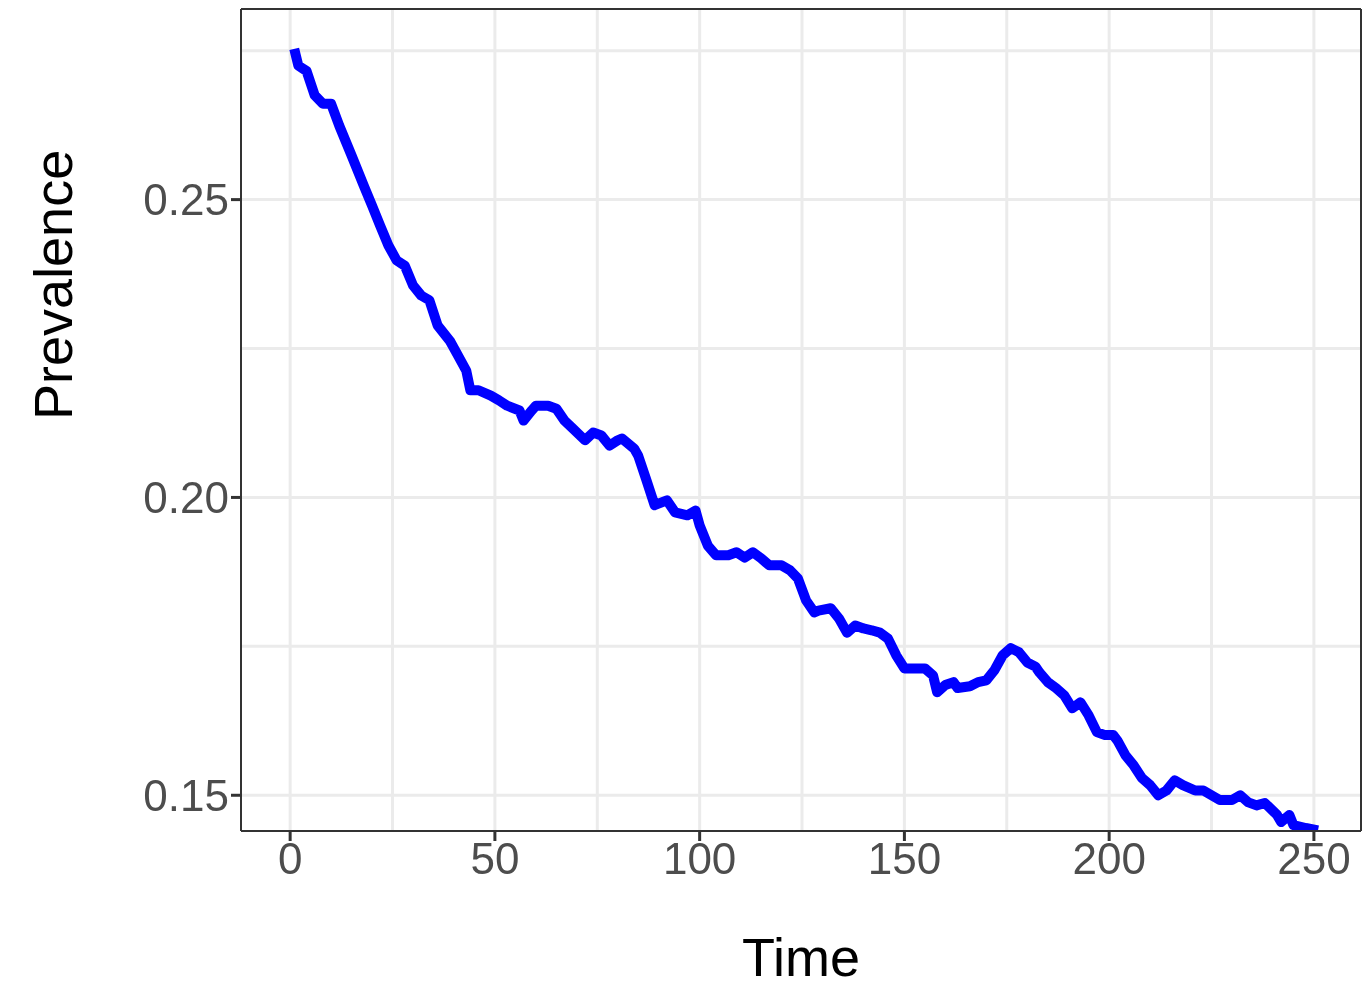 The image size is (1365, 986). What do you see at coordinates (699, 859) in the screenshot?
I see `x-tick-label: 100` at bounding box center [699, 859].